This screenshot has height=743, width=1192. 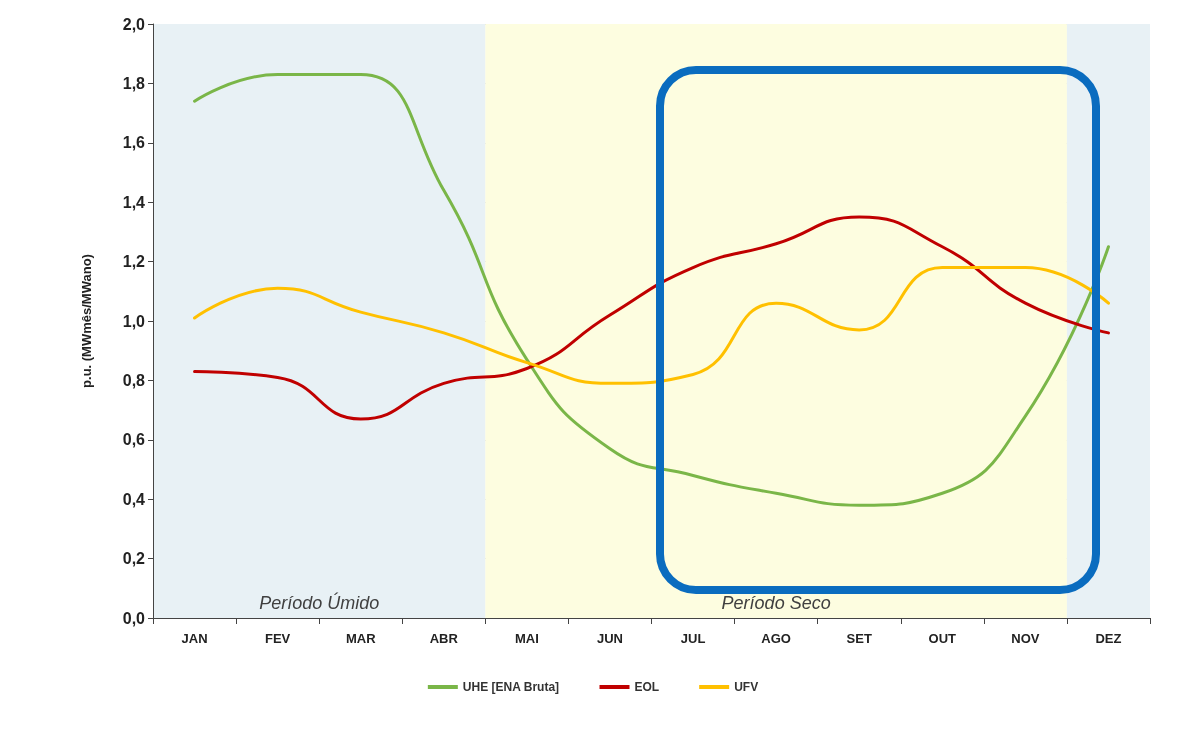 I want to click on x-tick-label: MAI, so click(x=526, y=638).